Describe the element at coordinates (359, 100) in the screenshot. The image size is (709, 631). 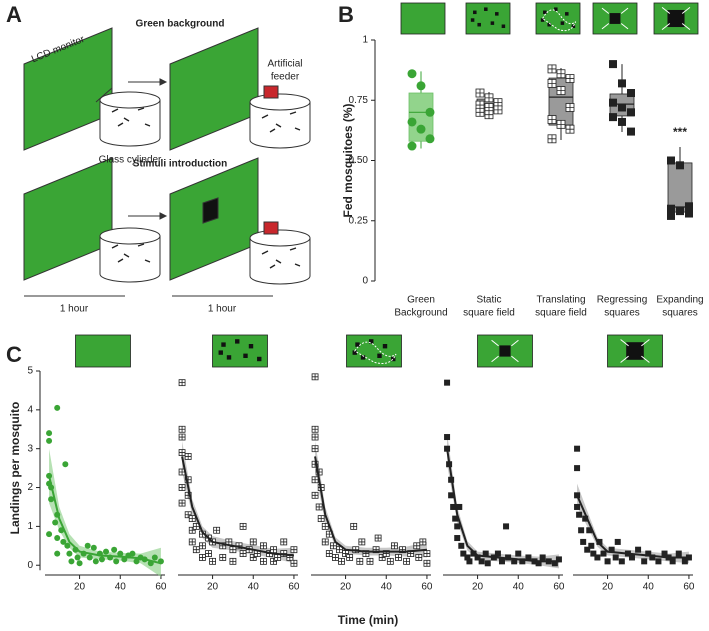
I see `y-tick-label: 0.75` at that location.